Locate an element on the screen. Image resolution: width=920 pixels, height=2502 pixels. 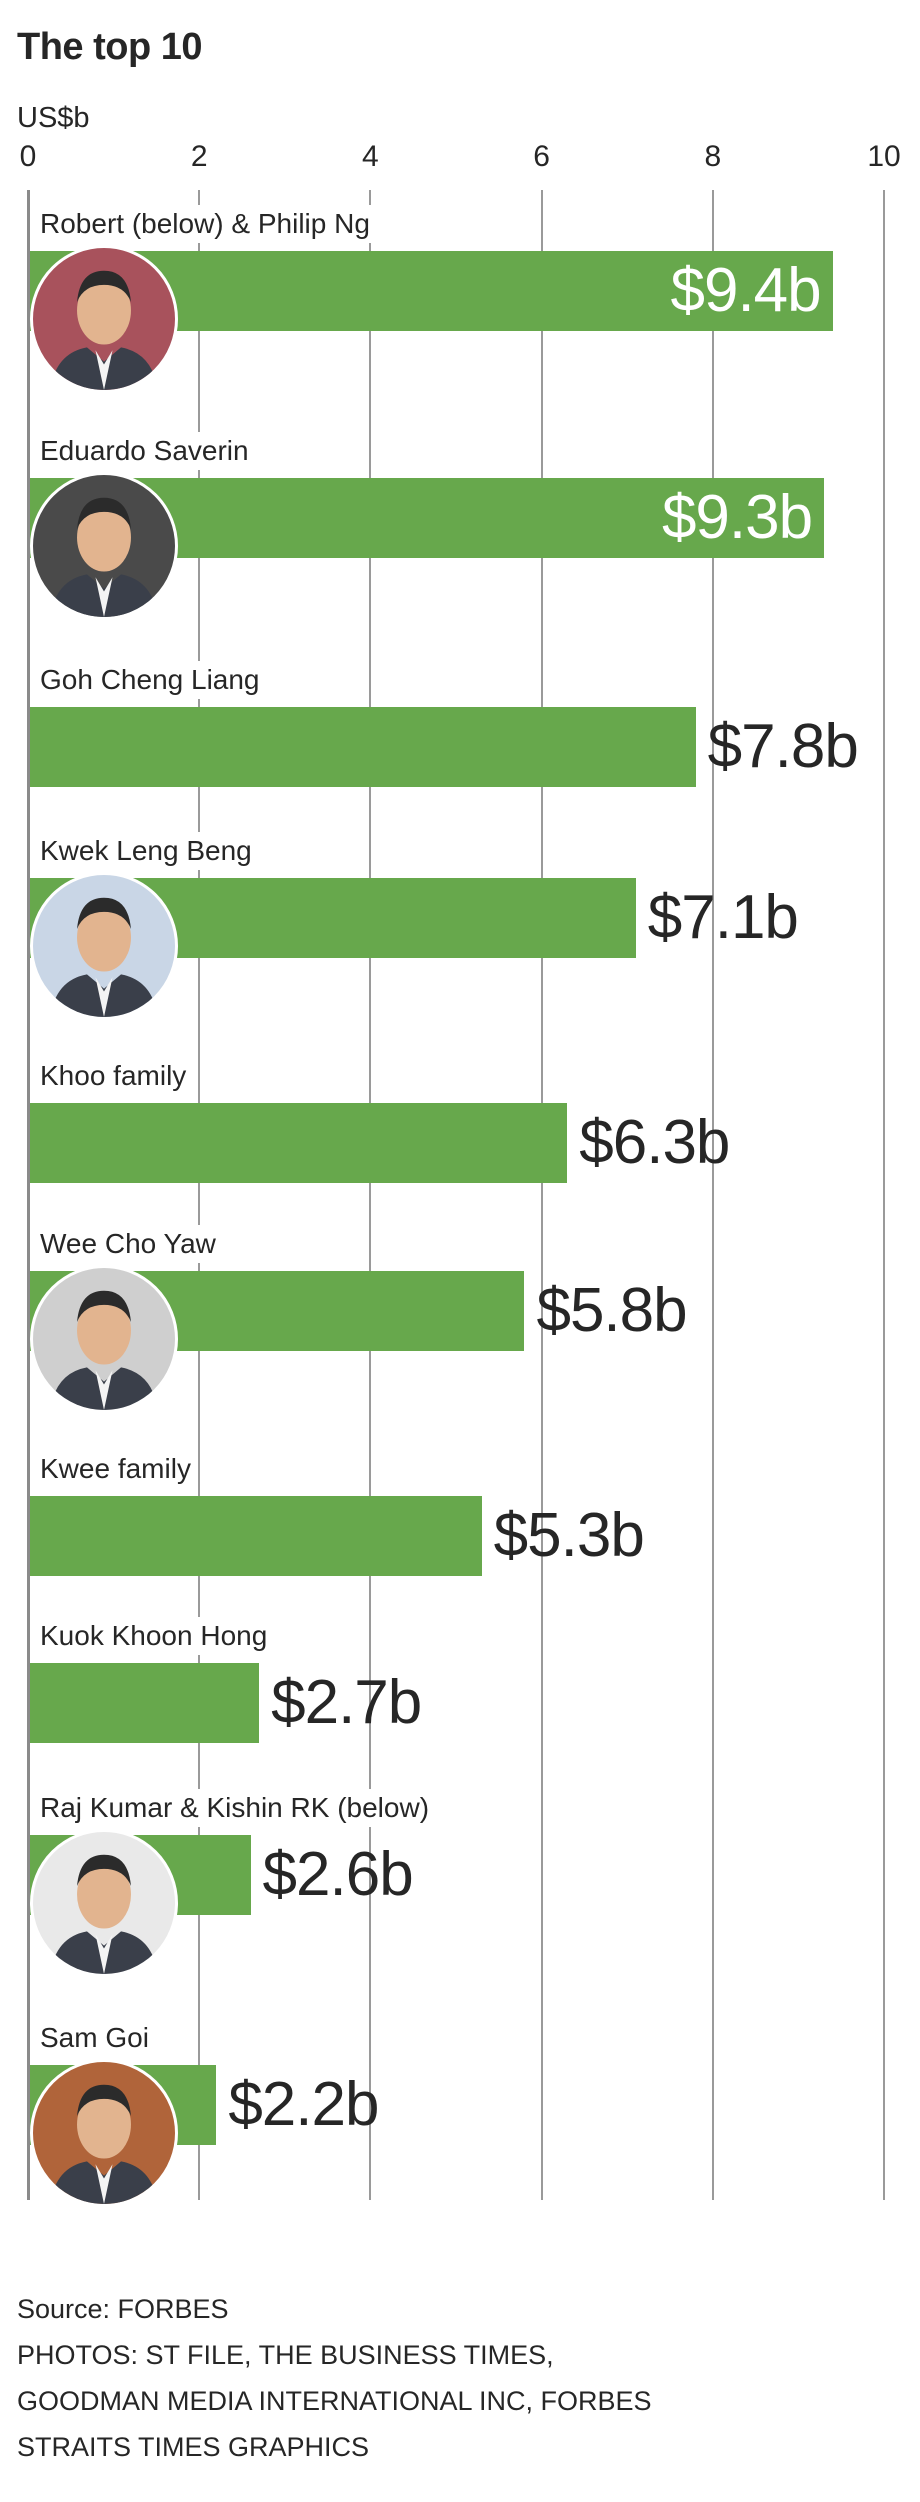
category-label: Eduardo Saverin is located at coordinates (145, 451).